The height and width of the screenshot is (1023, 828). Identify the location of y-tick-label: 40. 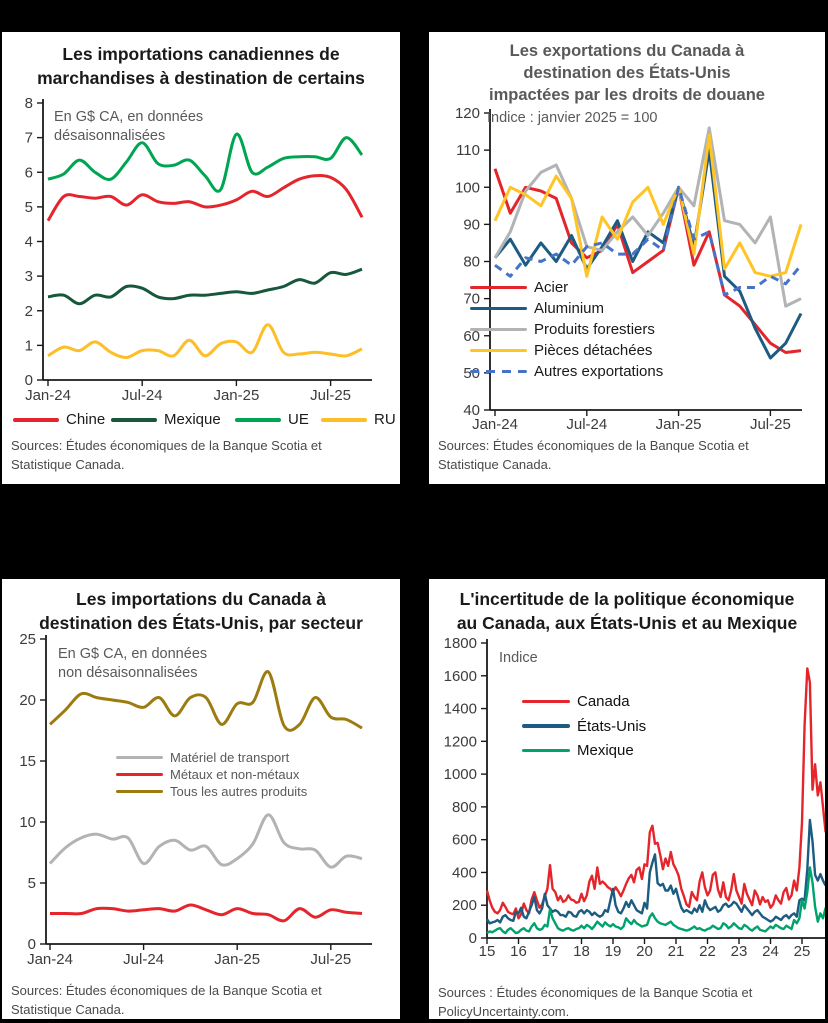
(471, 410).